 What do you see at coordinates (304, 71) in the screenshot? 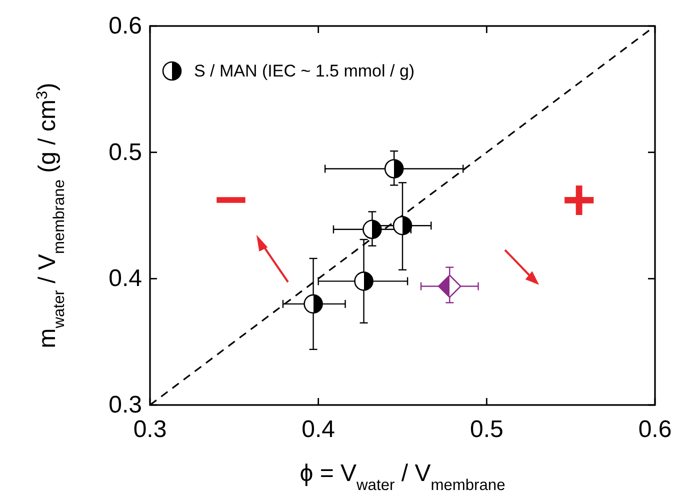
I see `legend-label: S / MAN (IEC ~ 1.5 mmol / g)` at bounding box center [304, 71].